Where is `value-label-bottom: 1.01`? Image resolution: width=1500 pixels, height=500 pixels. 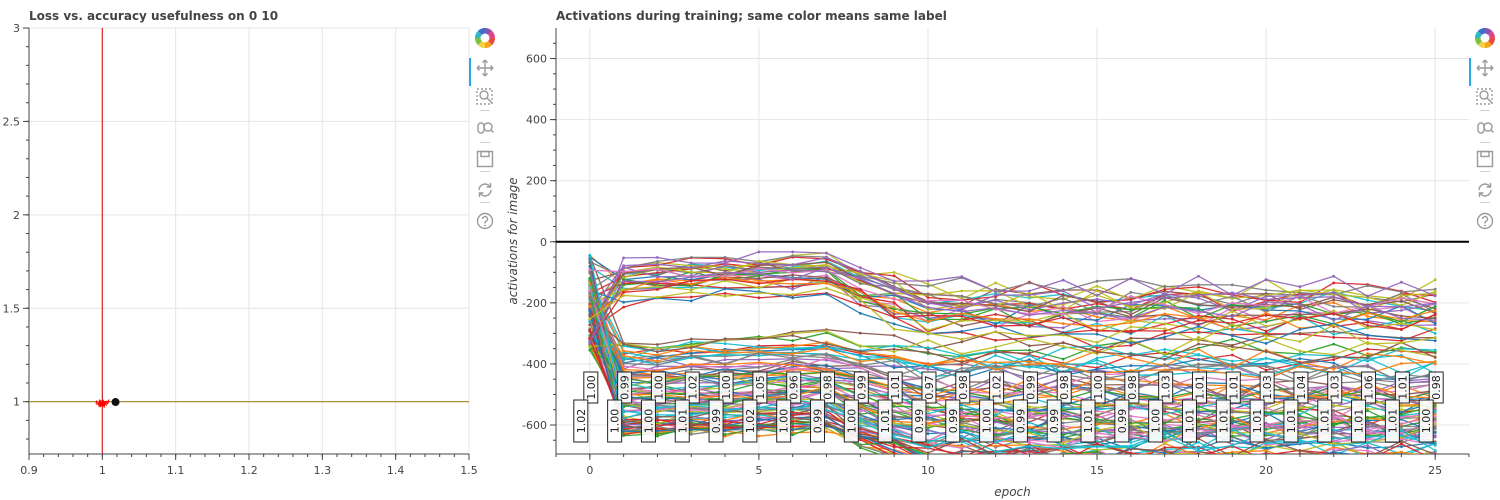 value-label-bottom: 1.01 is located at coordinates (1088, 421).